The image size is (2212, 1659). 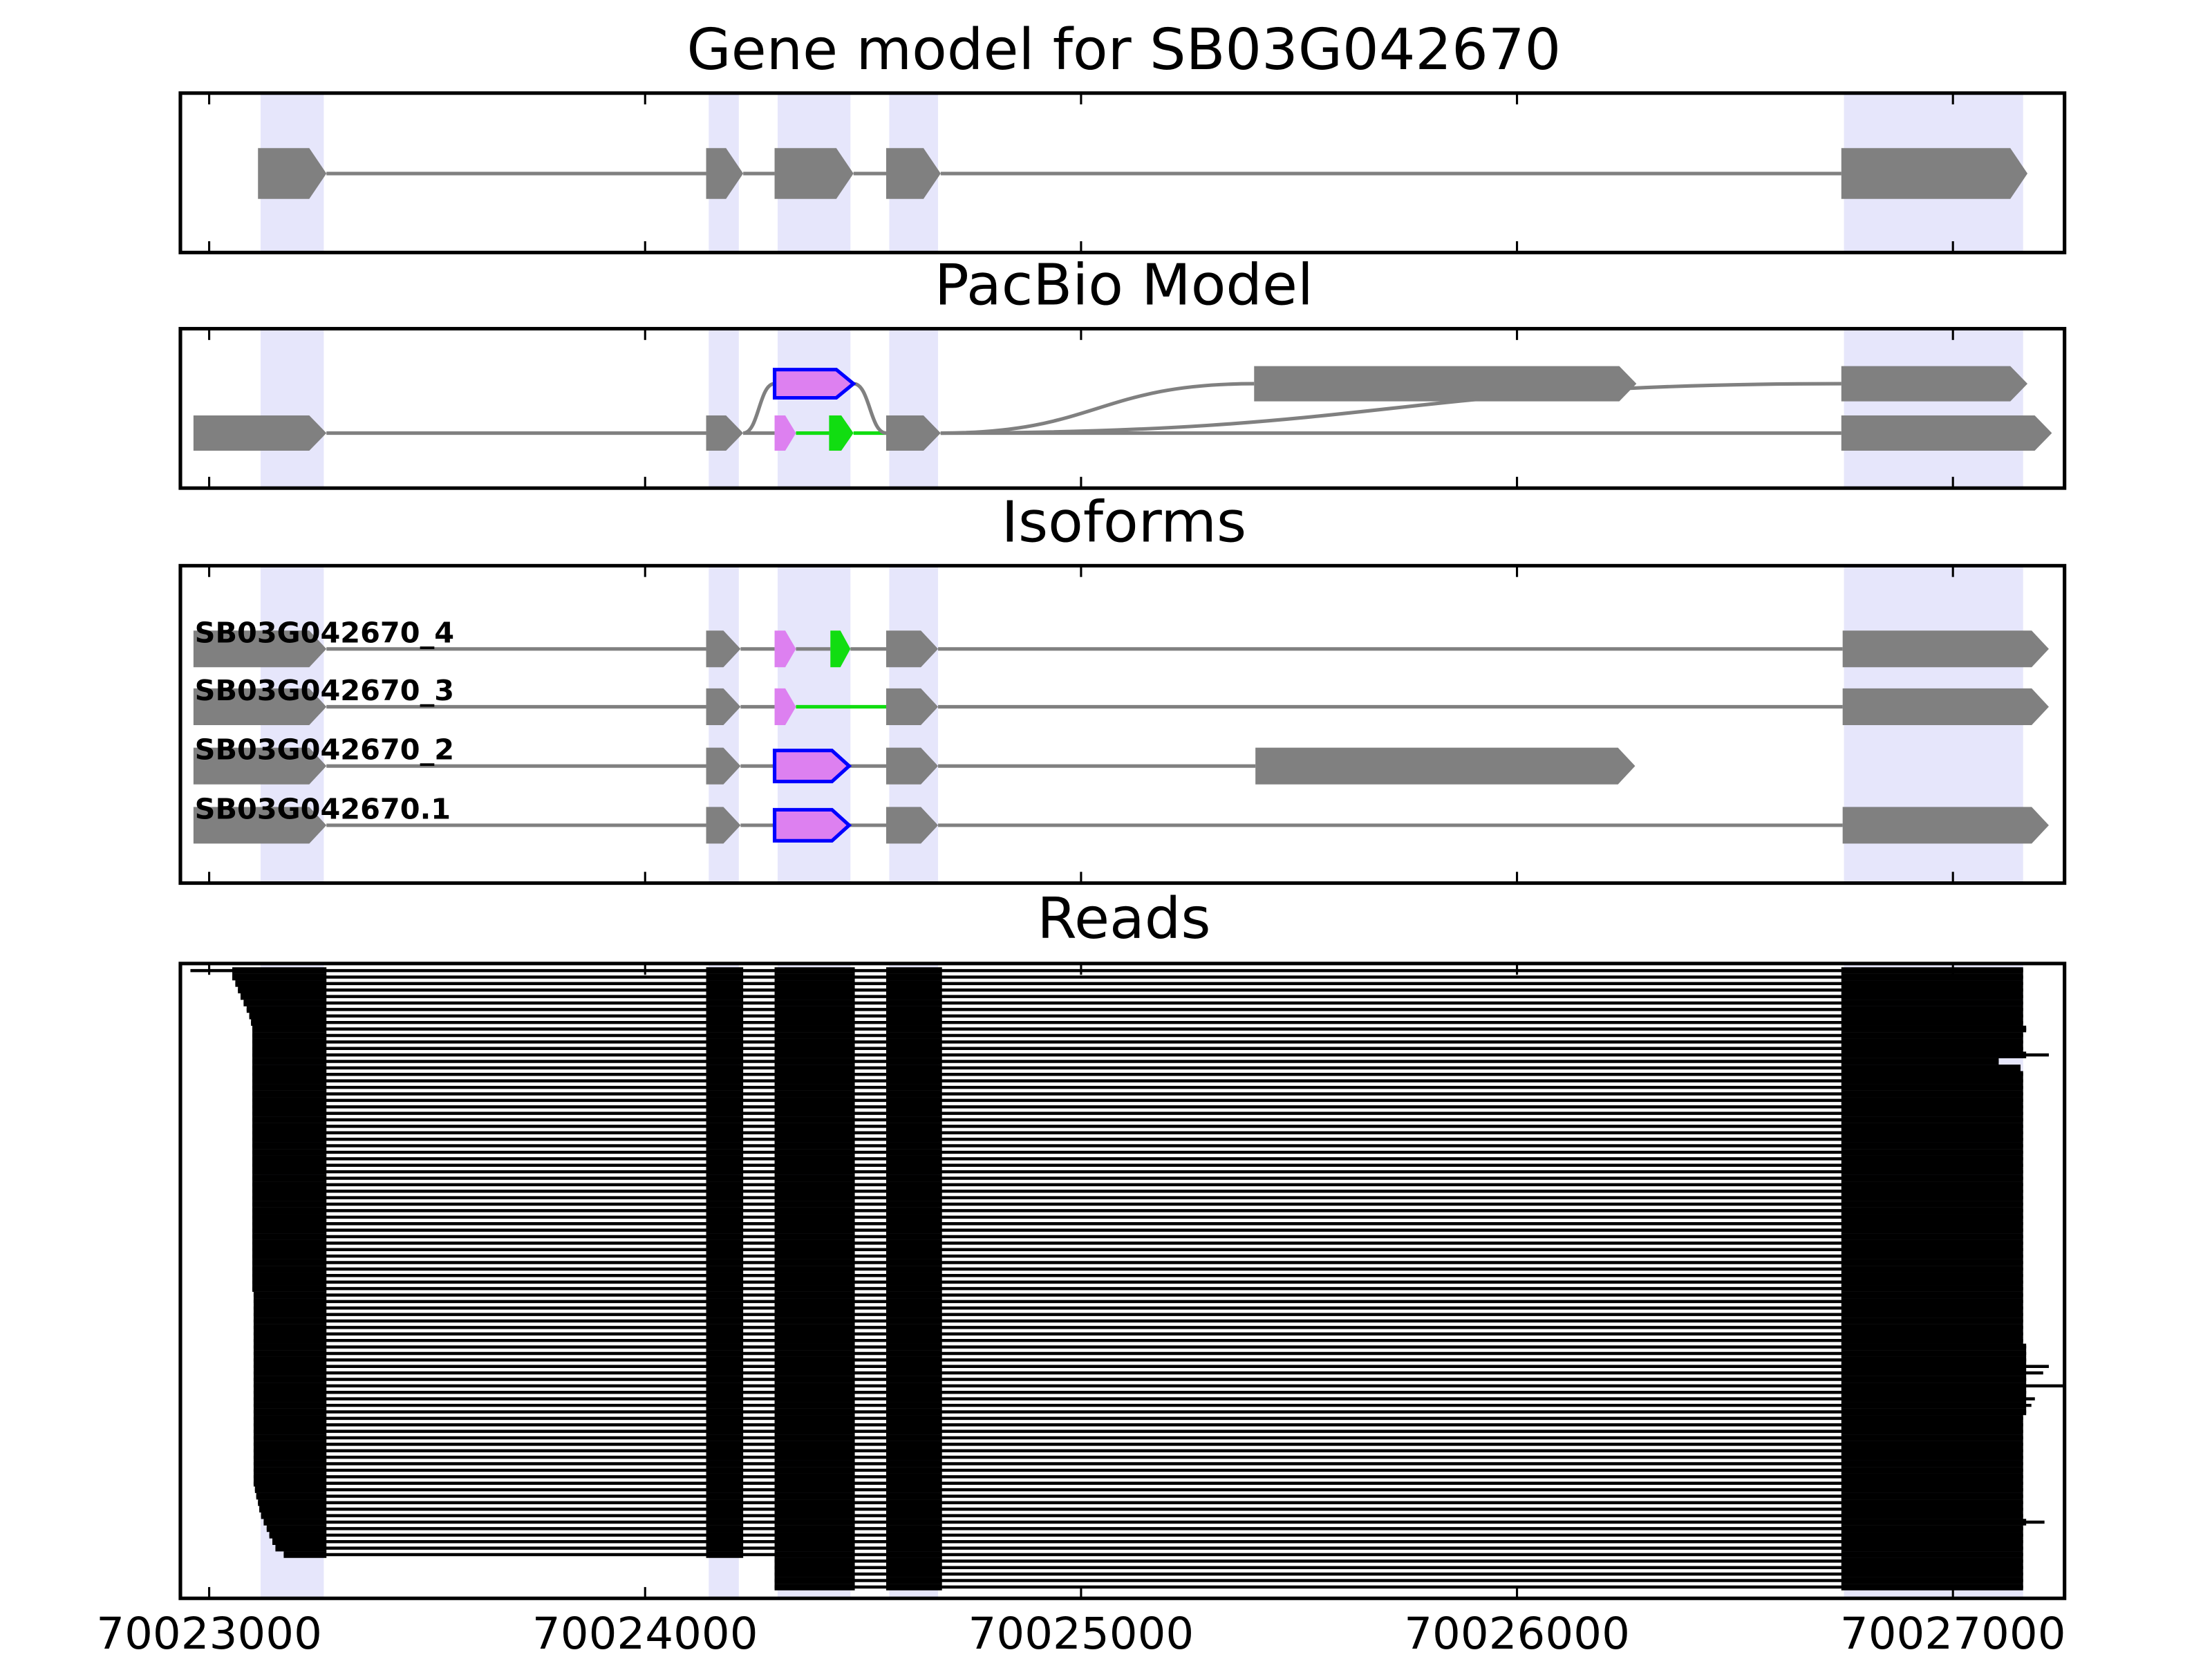 I want to click on x-tick-label: 70023000, so click(x=209, y=1634).